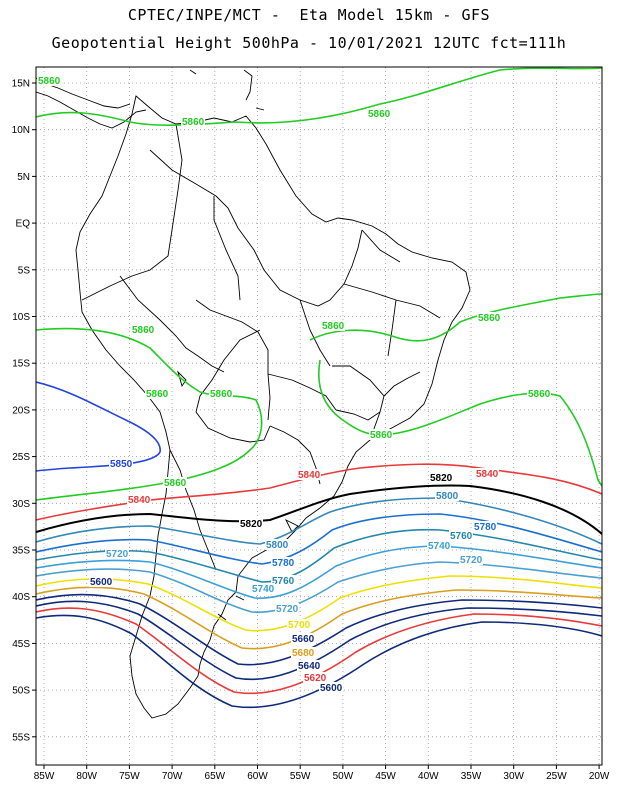  Describe the element at coordinates (300, 776) in the screenshot. I see `lon-tick-label: 55W` at that location.